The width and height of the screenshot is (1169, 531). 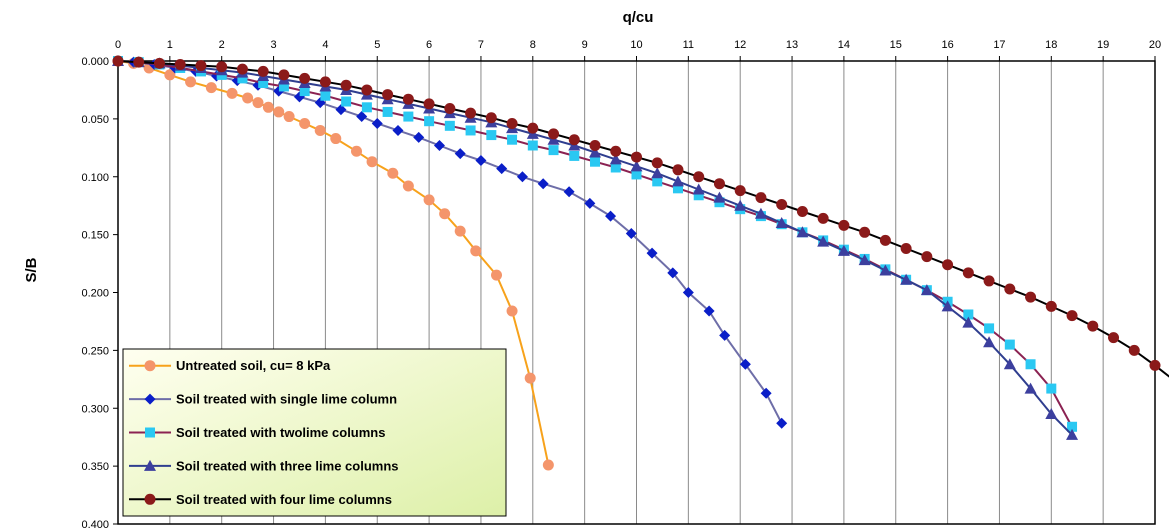 I want to click on x-tick-label: 16, so click(x=947, y=45).